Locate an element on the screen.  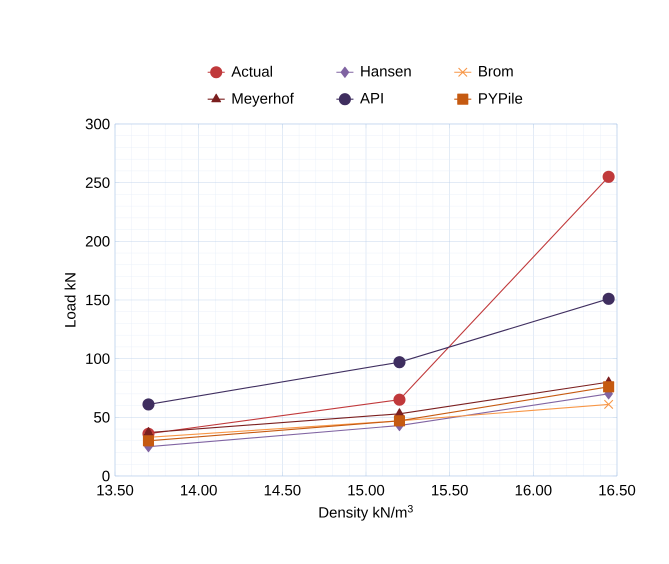
x-tick-label: 16.00 is located at coordinates (534, 490).